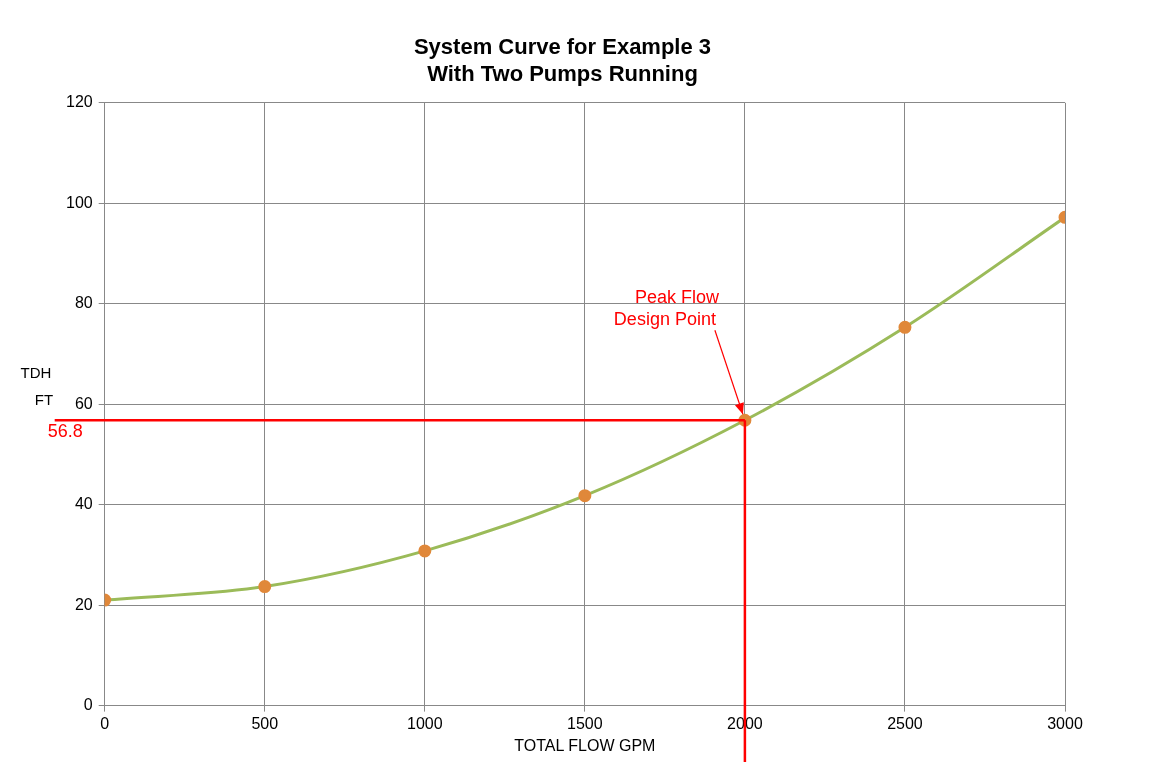 Image resolution: width=1175 pixels, height=766 pixels. I want to click on y-tick-label: 0, so click(88, 705).